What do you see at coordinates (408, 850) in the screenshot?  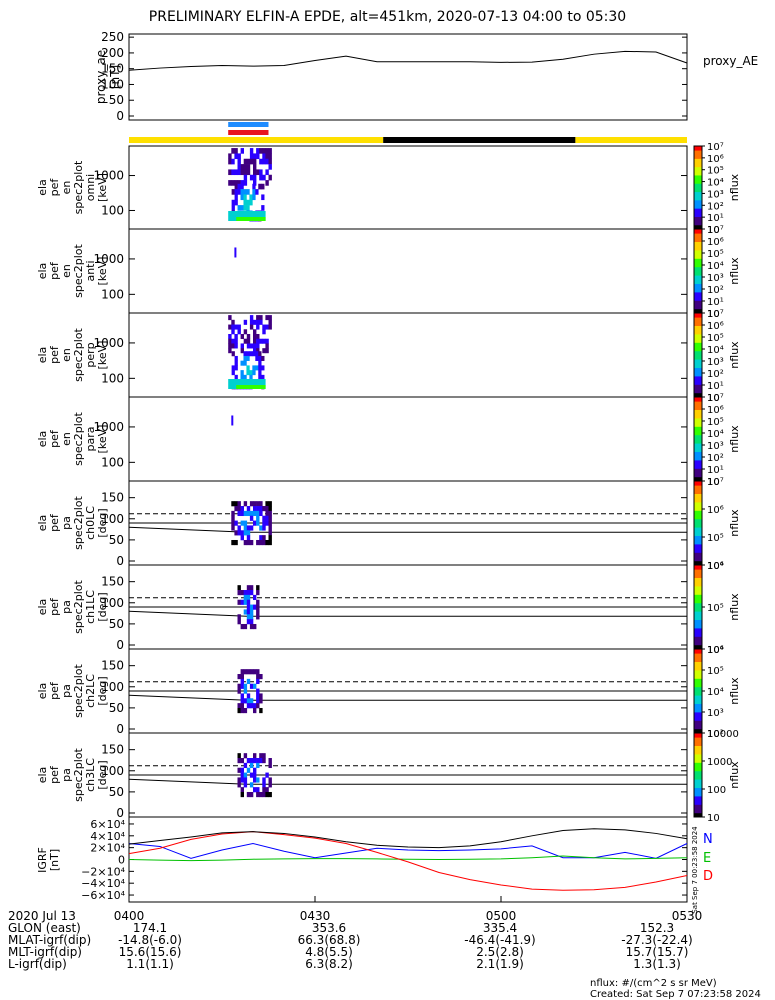 I see `igrf-line-n` at bounding box center [408, 850].